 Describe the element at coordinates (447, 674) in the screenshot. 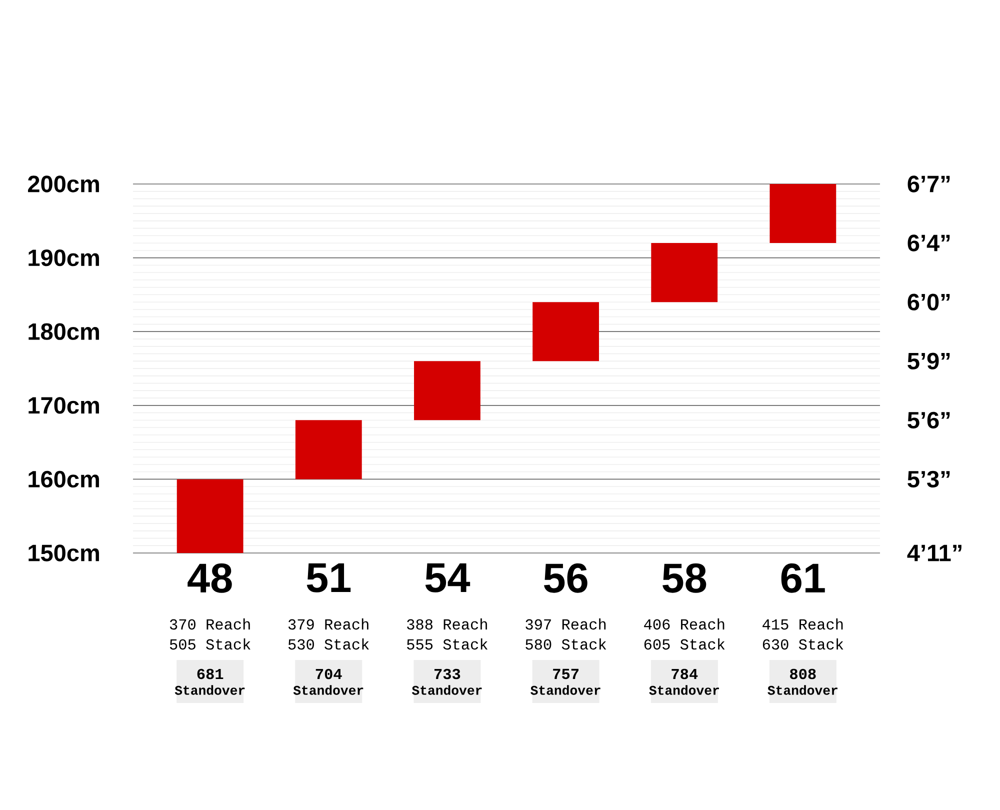

I see `text: 733` at that location.